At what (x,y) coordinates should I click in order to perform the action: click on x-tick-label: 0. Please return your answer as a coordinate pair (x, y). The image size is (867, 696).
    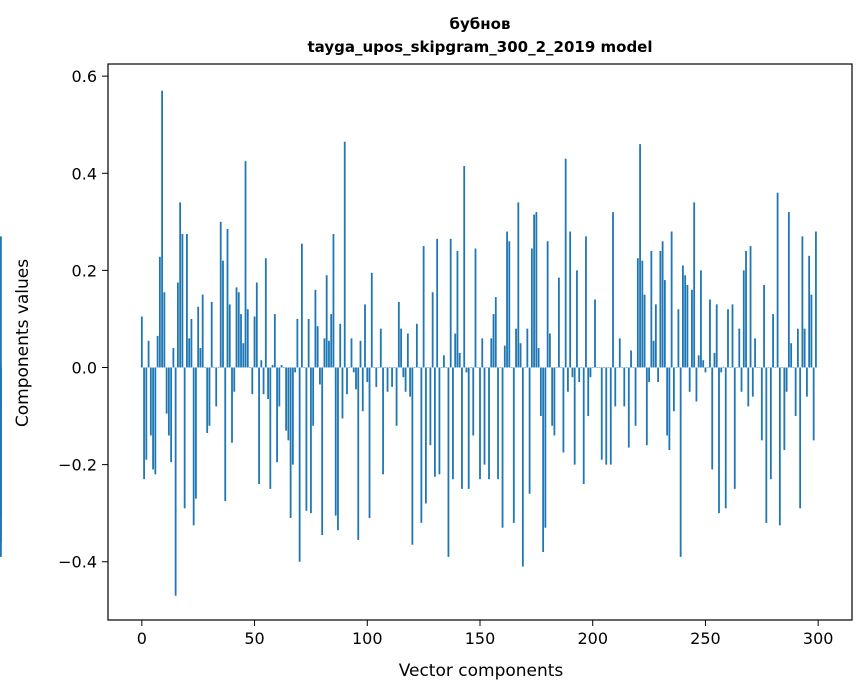
    Looking at the image, I should click on (142, 638).